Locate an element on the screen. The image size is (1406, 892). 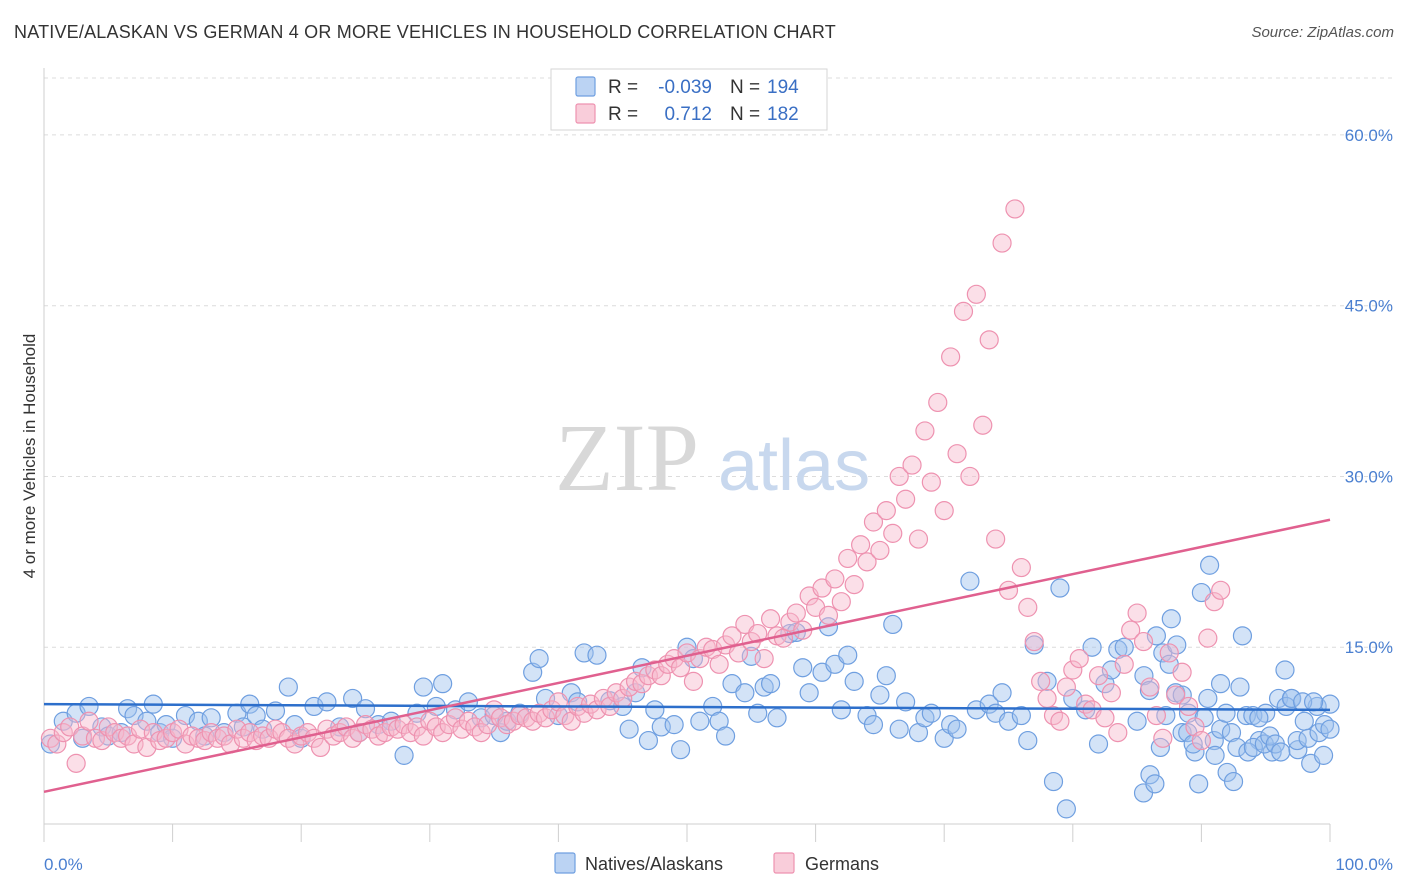
y-axis-title: 4 or more Vehicles in Household is located at coordinates (29, 456).